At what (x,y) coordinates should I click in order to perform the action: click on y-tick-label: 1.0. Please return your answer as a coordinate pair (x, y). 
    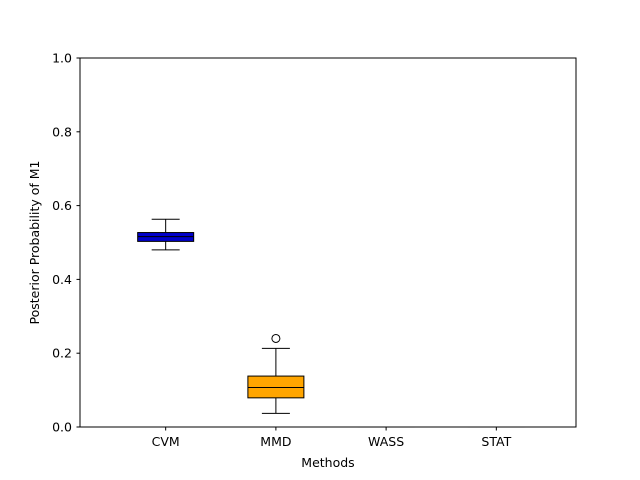
    Looking at the image, I should click on (62, 58).